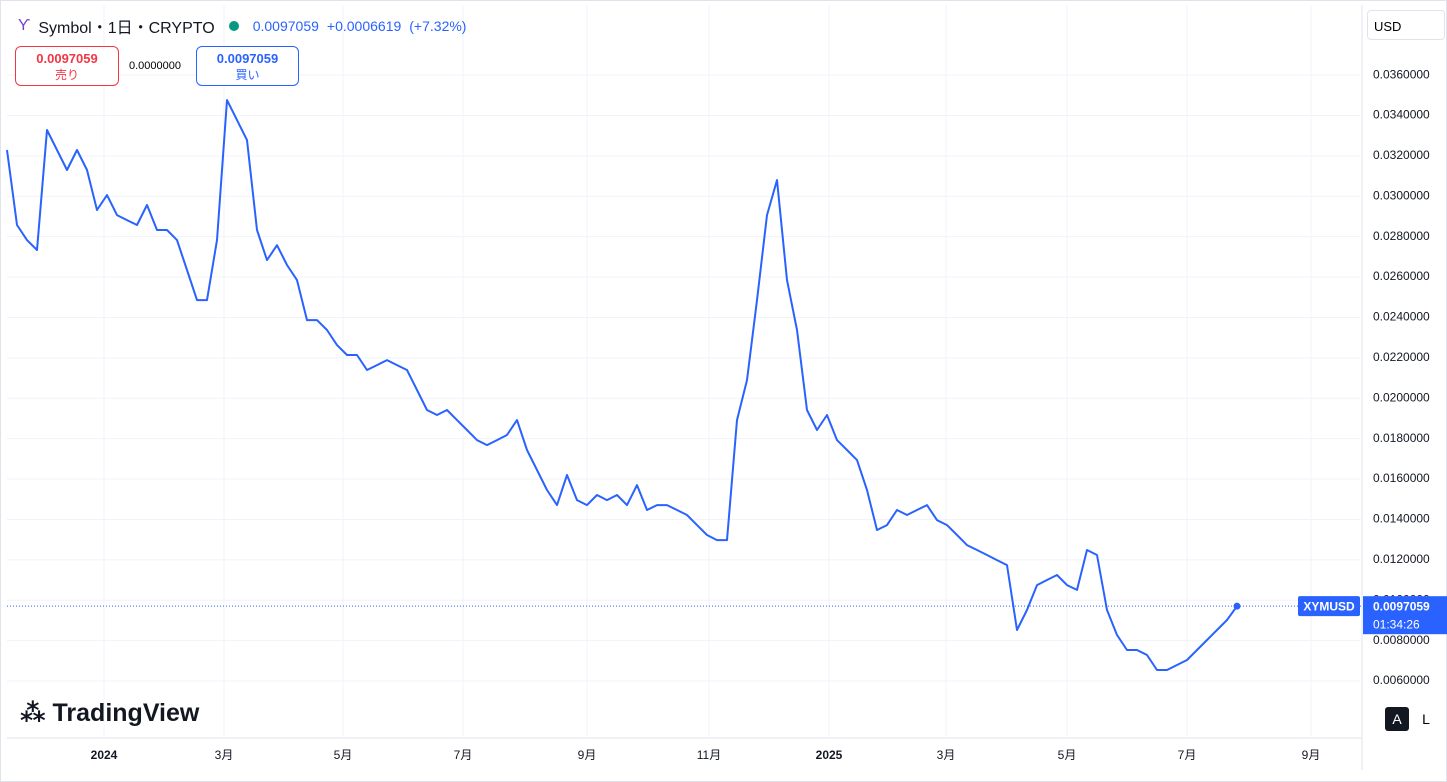  What do you see at coordinates (247, 58) in the screenshot?
I see `buy-price: 0.0097059` at bounding box center [247, 58].